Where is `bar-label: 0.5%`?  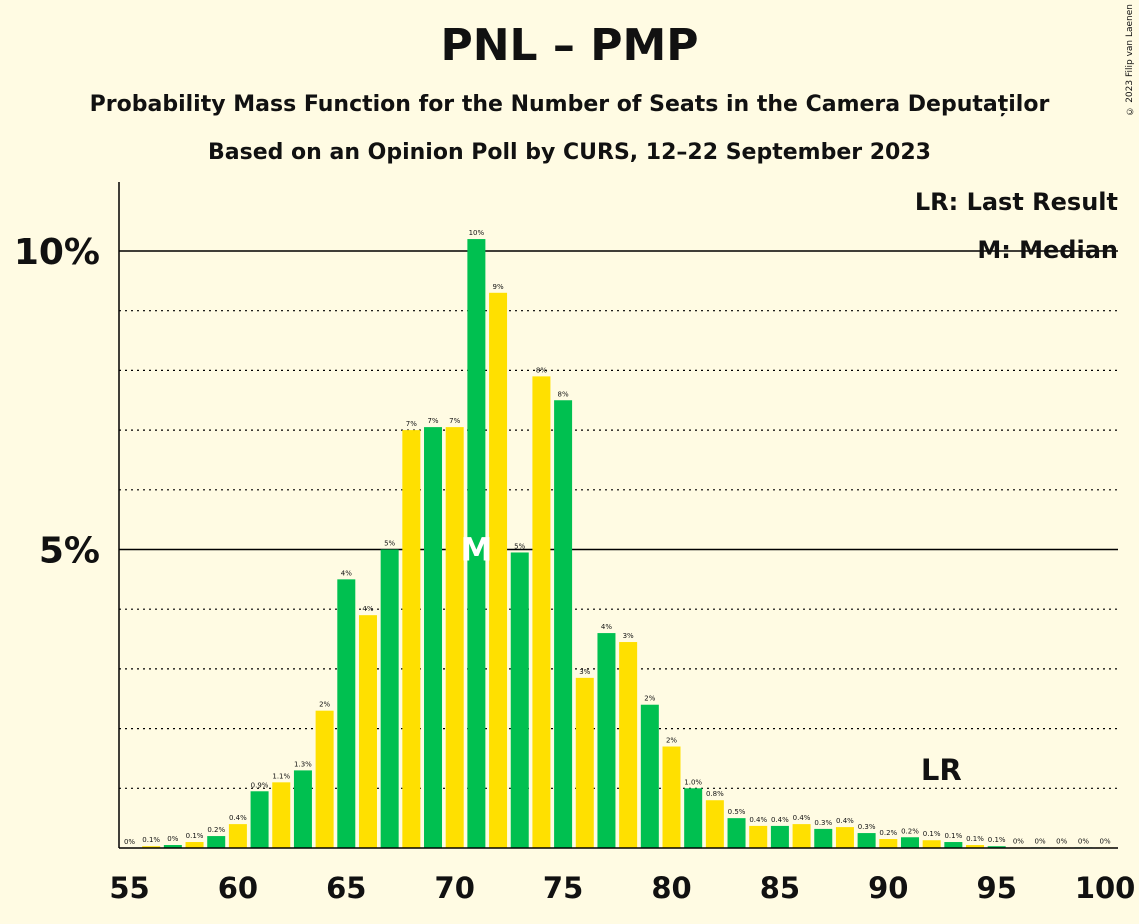 bar-label: 0.5% is located at coordinates (737, 812).